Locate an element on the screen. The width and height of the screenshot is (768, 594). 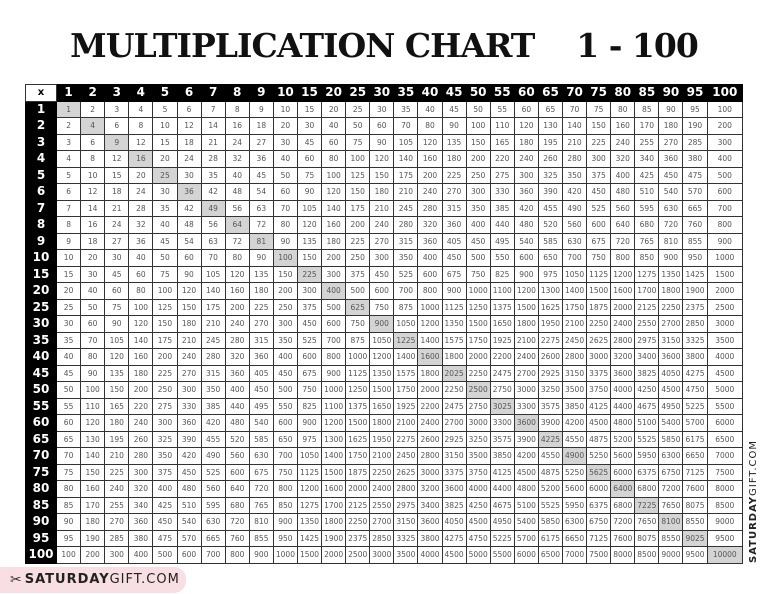
product-cell: 55 is located at coordinates (502, 109).